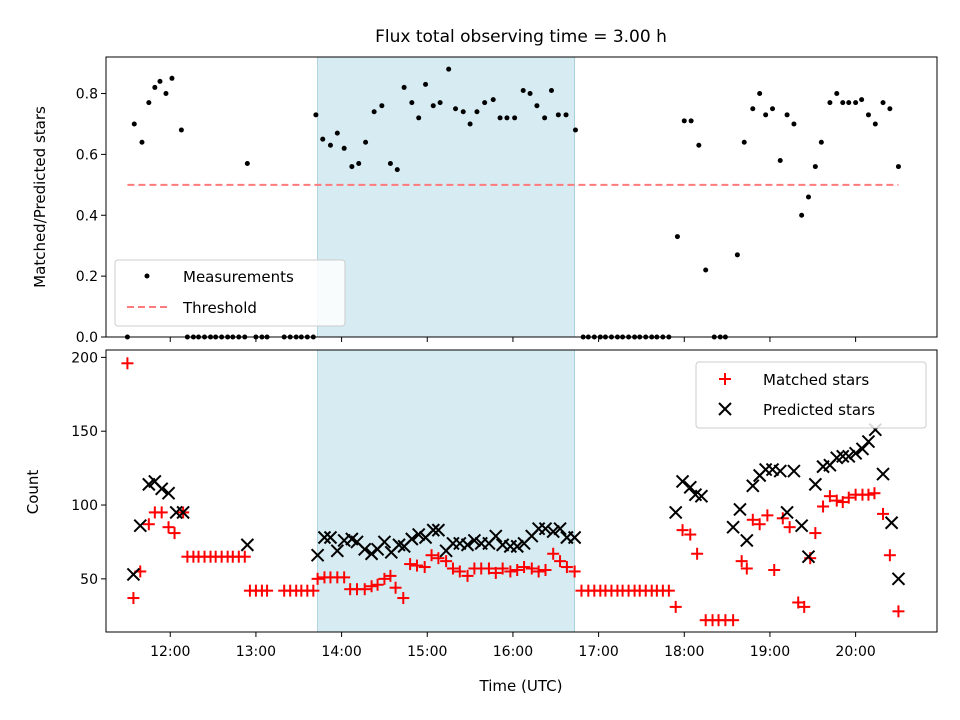 The height and width of the screenshot is (720, 960). Describe the element at coordinates (256, 652) in the screenshot. I see `x-tick-label: 13:00` at that location.